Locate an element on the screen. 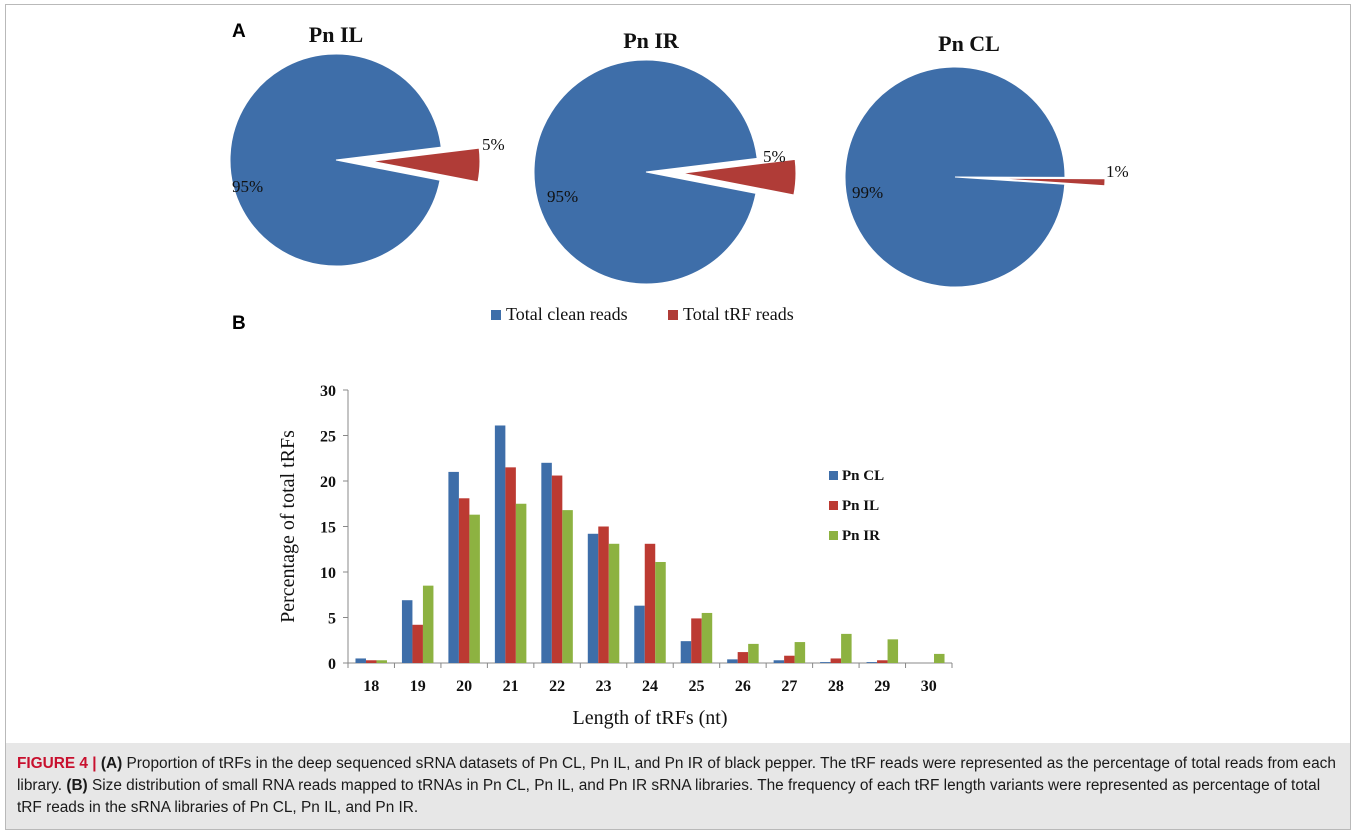 The width and height of the screenshot is (1358, 839). pie-chart-3: Pn CL 99% 1% is located at coordinates (986, 159).